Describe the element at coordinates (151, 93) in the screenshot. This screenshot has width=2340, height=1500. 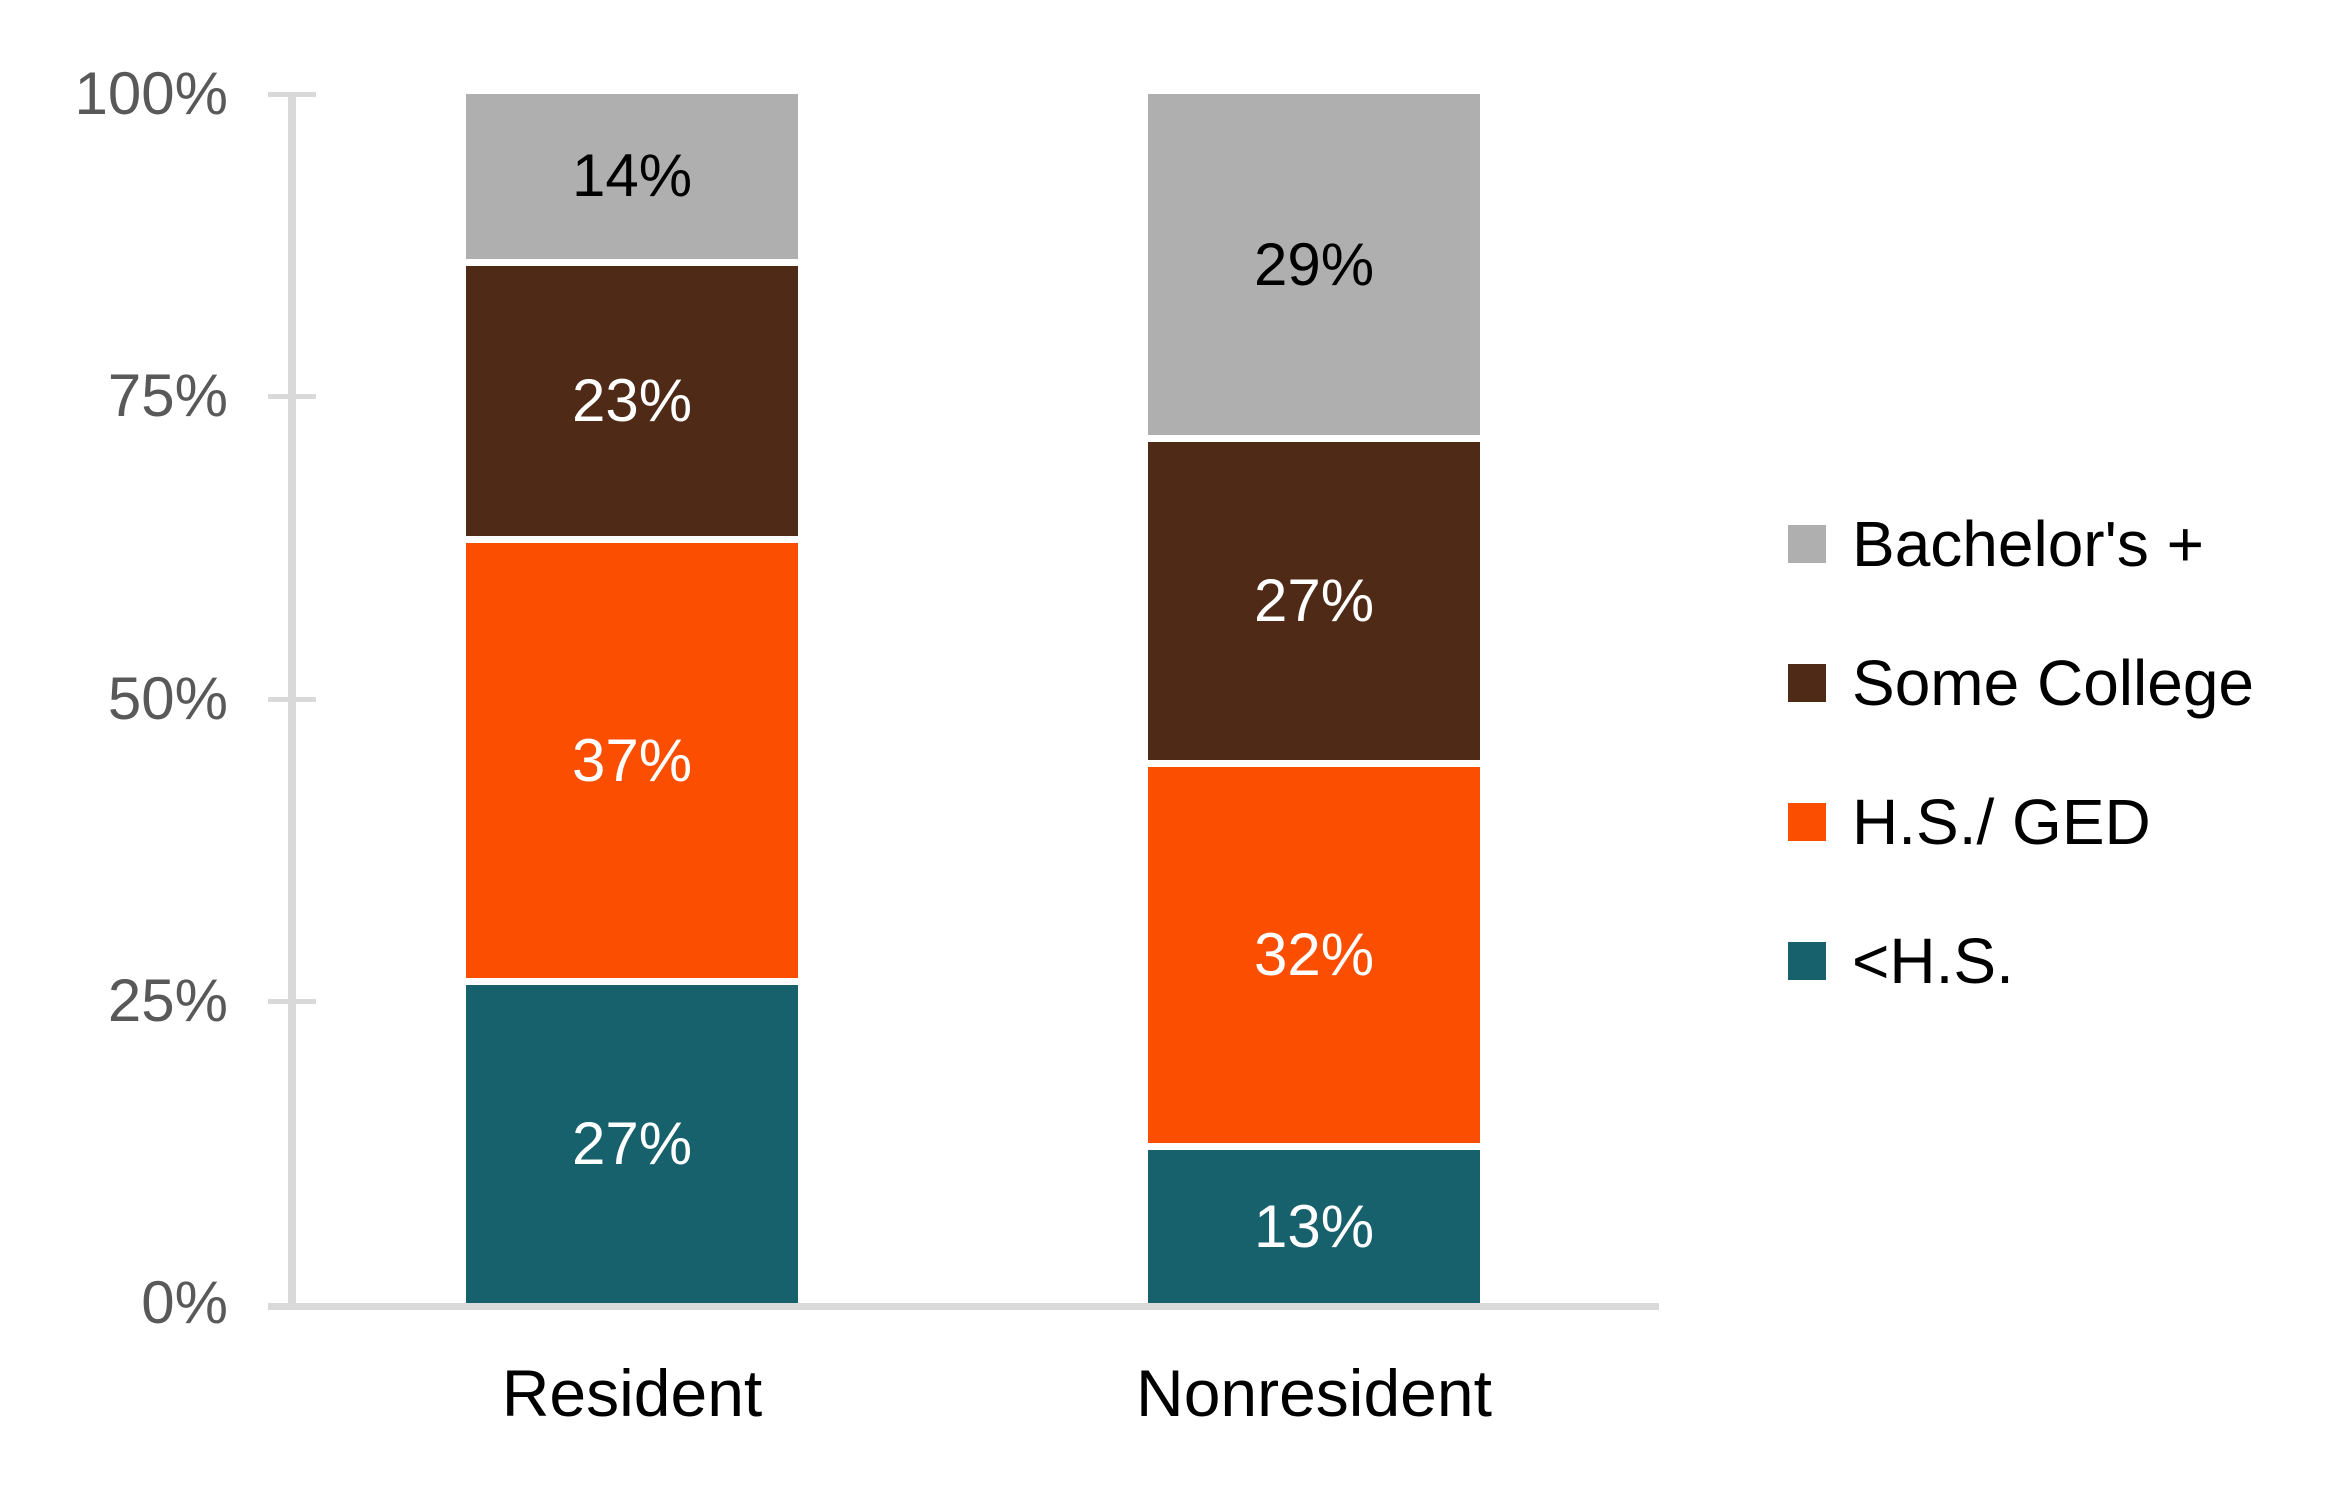
I see `y-axis-tick-label: 100%` at that location.